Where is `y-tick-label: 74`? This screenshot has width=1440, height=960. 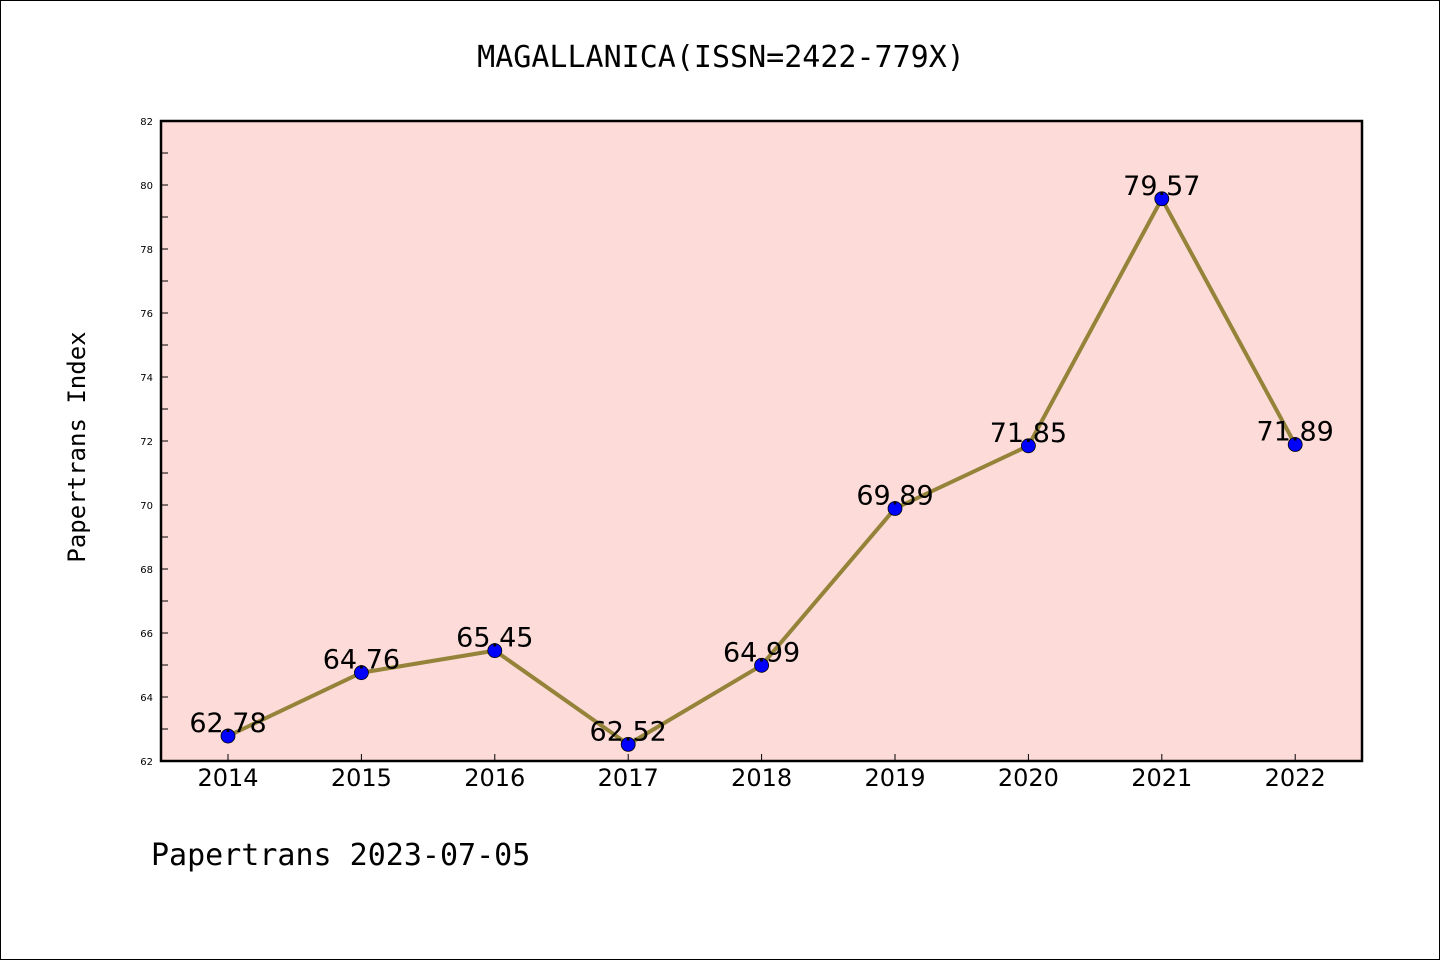 y-tick-label: 74 is located at coordinates (146, 378).